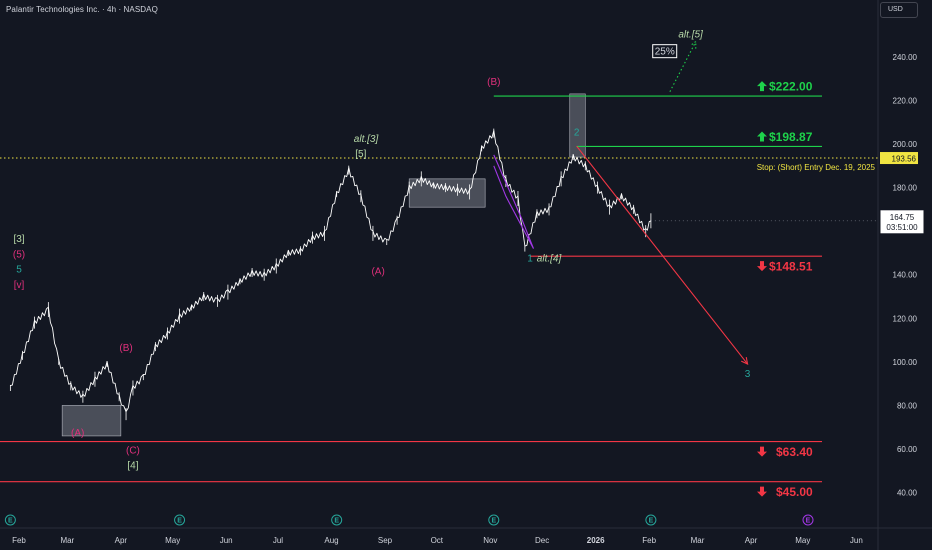  I want to click on x-tick-label: Nov, so click(490, 540).